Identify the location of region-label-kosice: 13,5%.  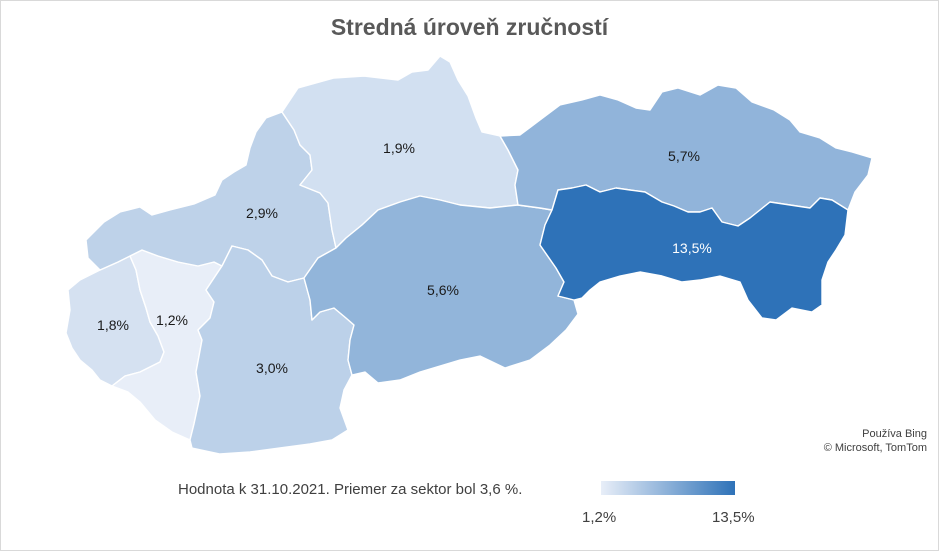
(692, 248).